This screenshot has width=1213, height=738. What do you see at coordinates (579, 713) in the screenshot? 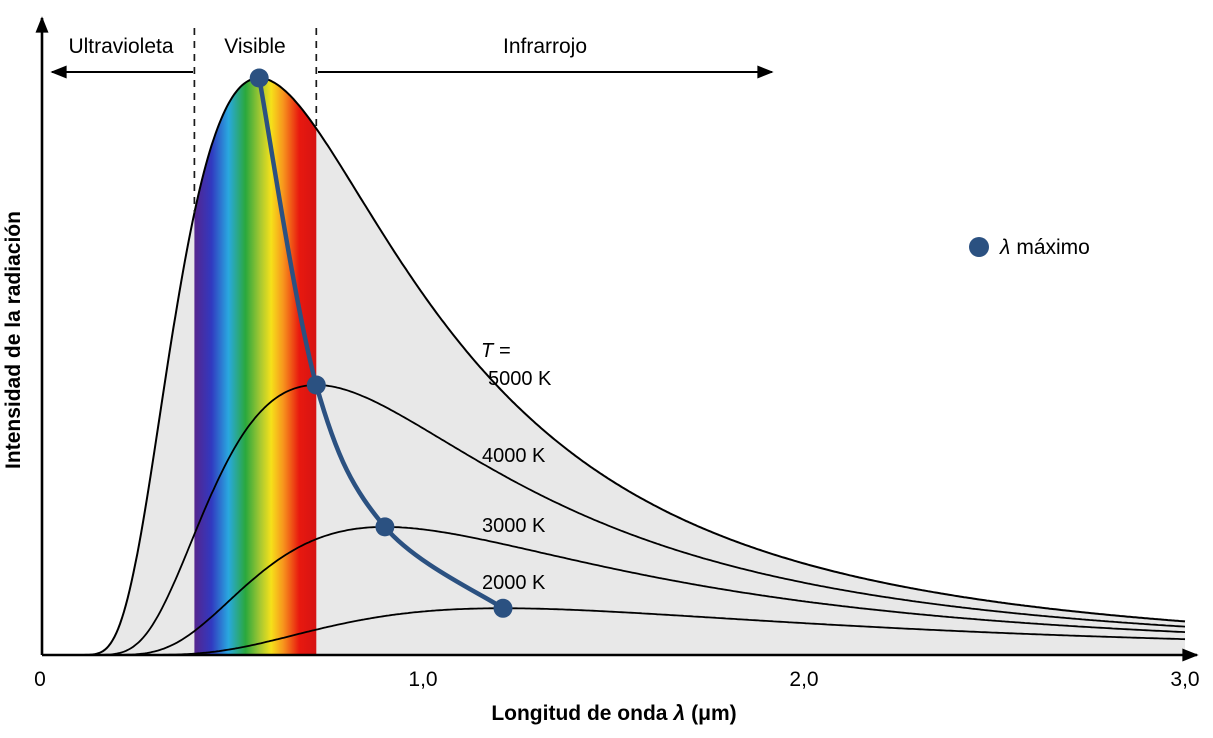
I see `x-axis-title-prefix: Longitud de onda` at bounding box center [579, 713].